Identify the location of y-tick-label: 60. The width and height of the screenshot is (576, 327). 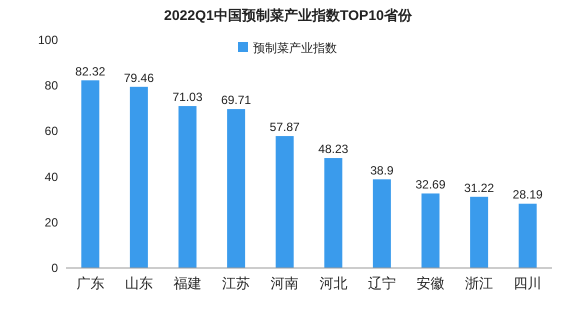
(51, 131).